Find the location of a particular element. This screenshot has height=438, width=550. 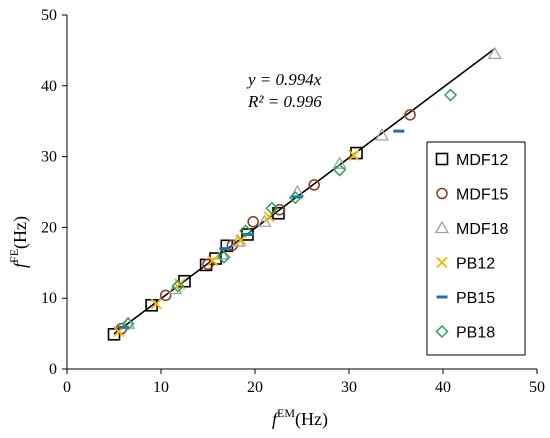

y-axis-title-base: f is located at coordinates (20, 264).